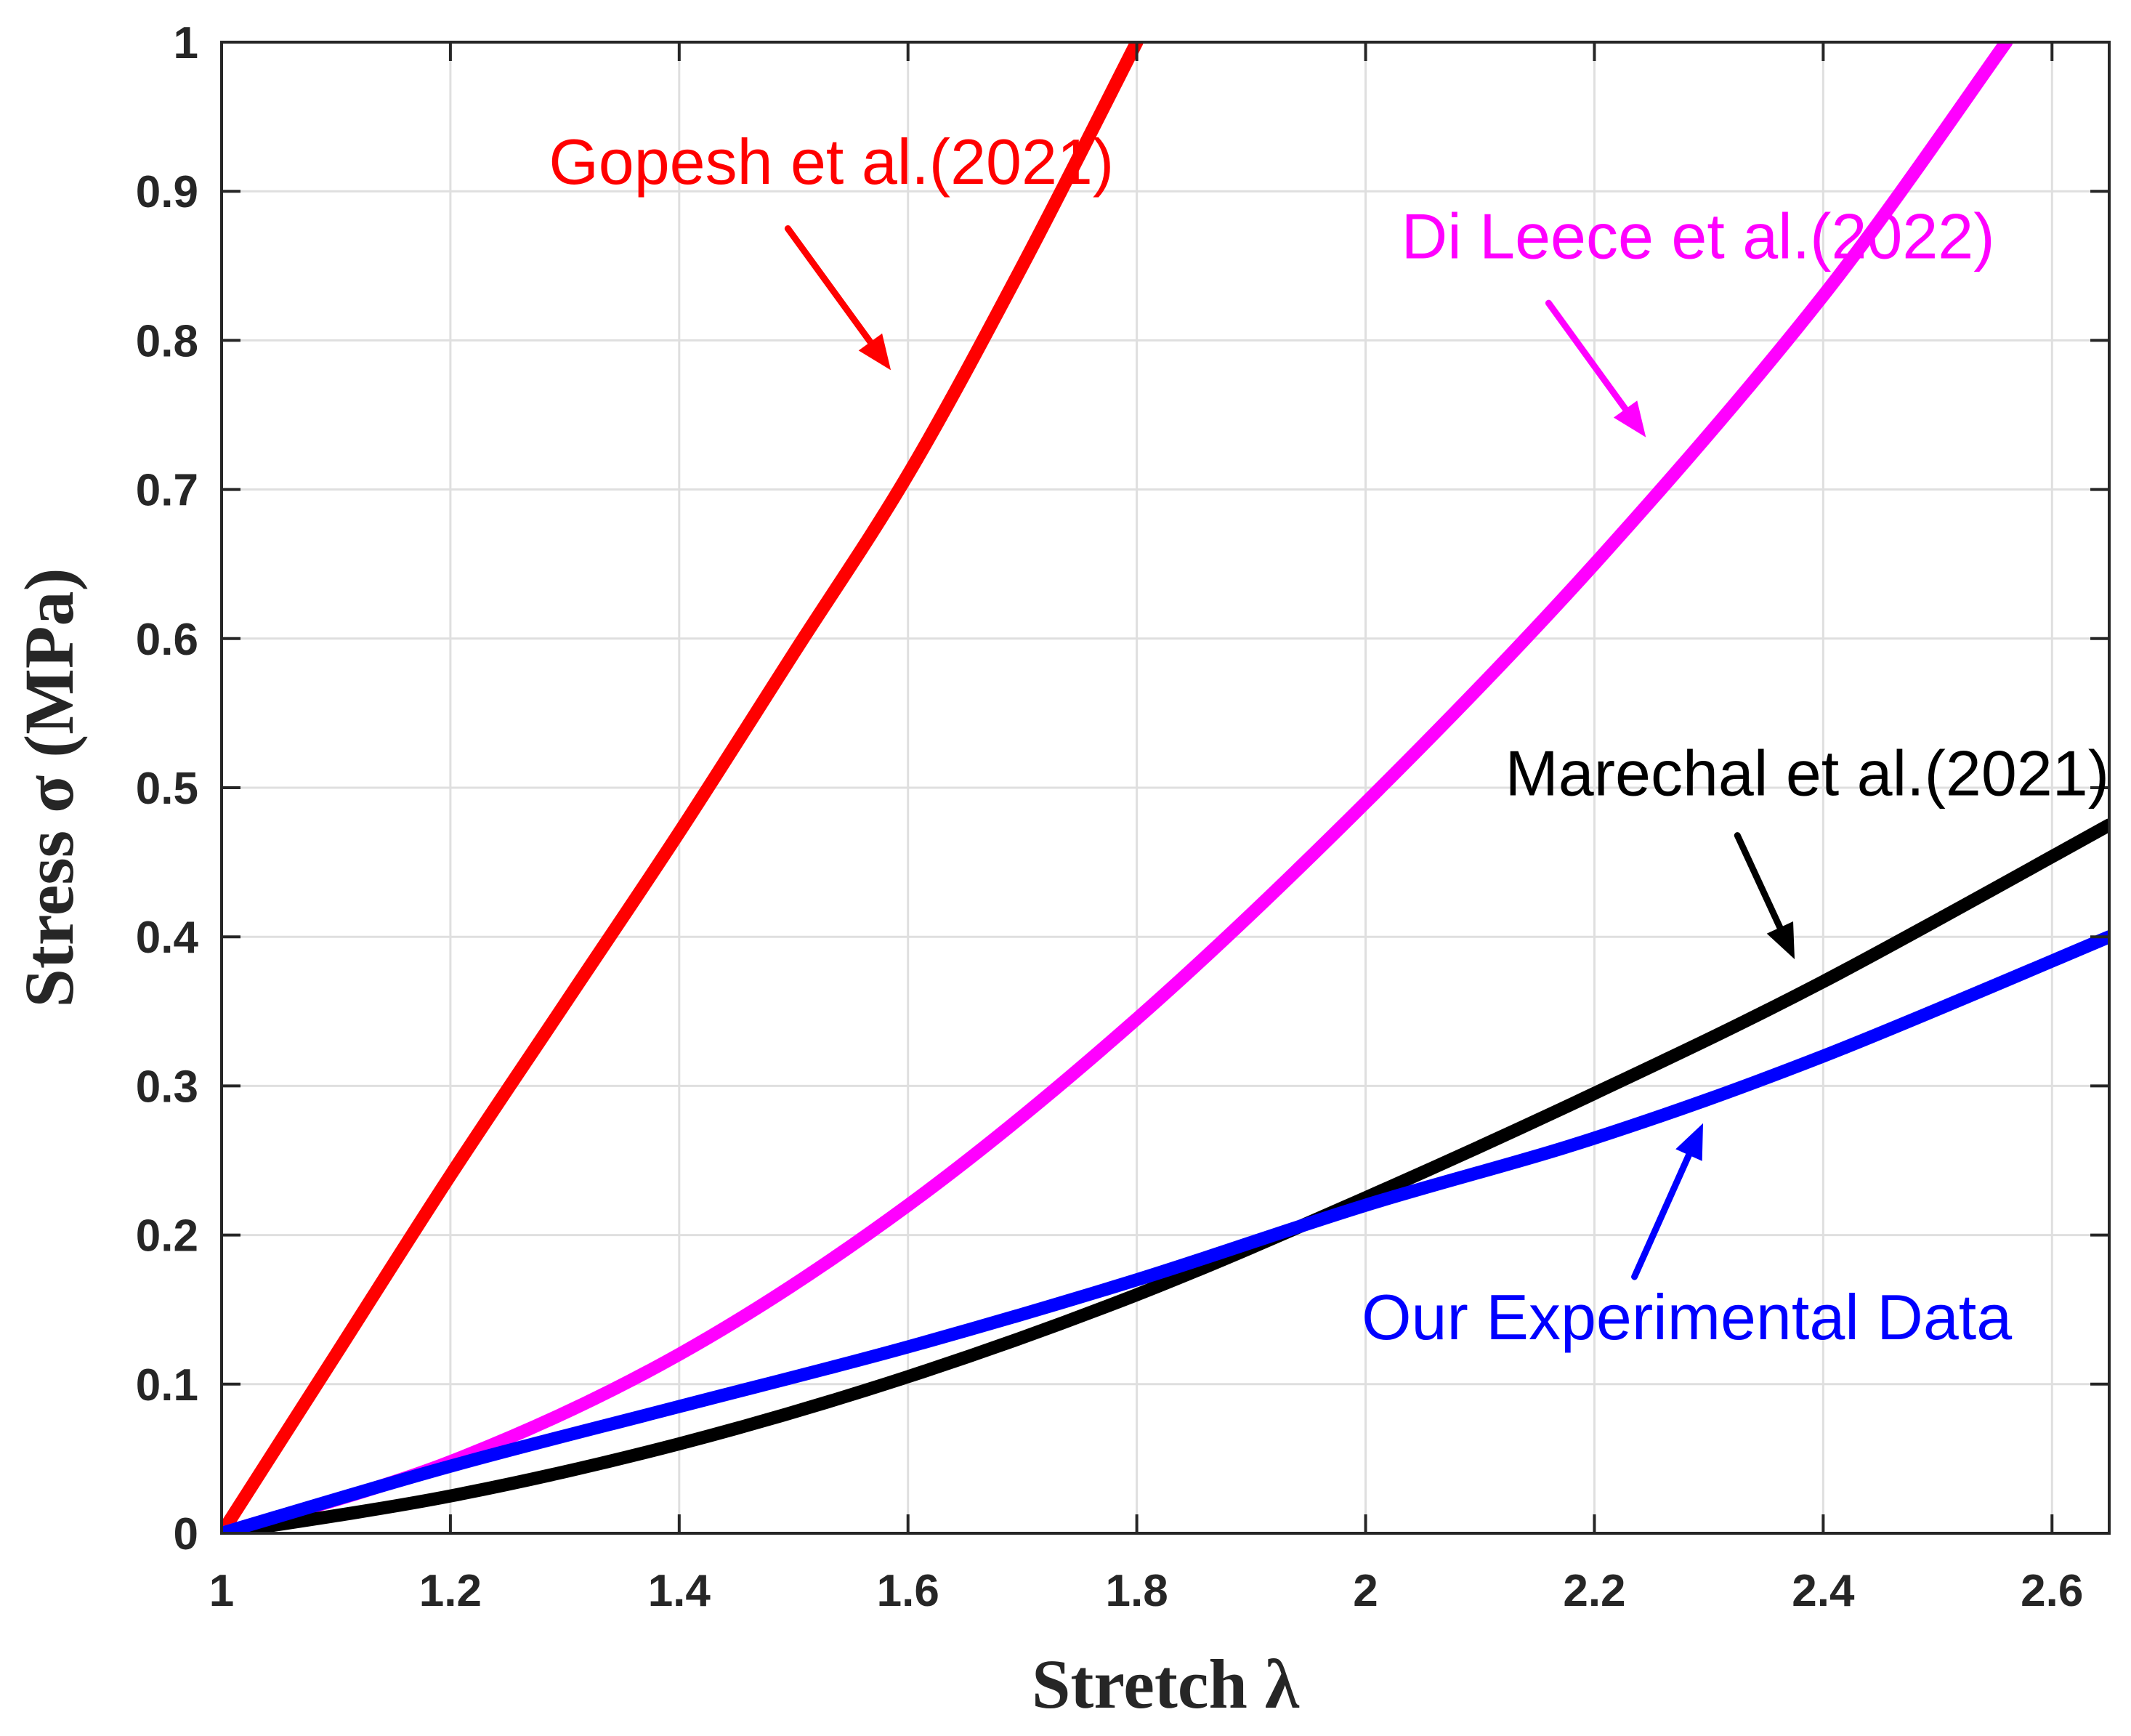 Image resolution: width=2131 pixels, height=1736 pixels. What do you see at coordinates (1687, 1317) in the screenshot?
I see `annotation-our-experimental-data: Our Experimental Data` at bounding box center [1687, 1317].